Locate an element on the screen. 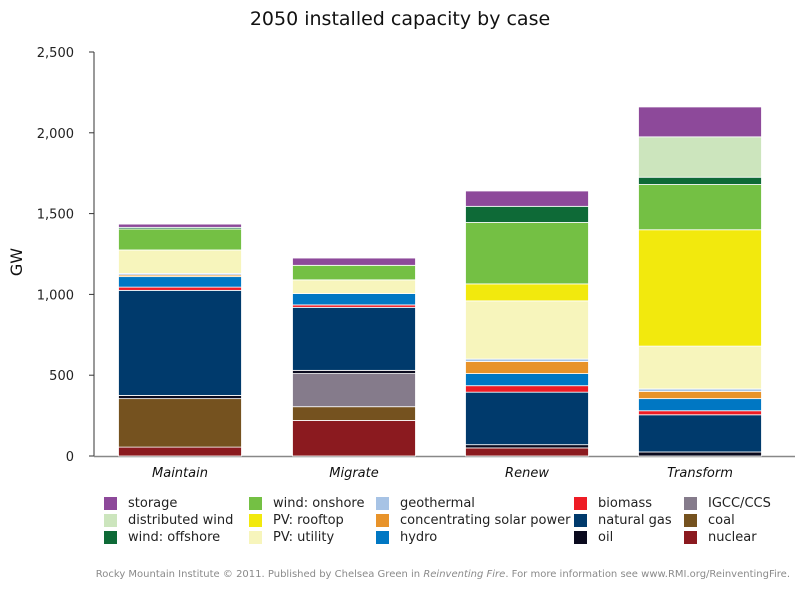 This screenshot has height=601, width=800. y-tick-label: 1,000 is located at coordinates (55, 295).